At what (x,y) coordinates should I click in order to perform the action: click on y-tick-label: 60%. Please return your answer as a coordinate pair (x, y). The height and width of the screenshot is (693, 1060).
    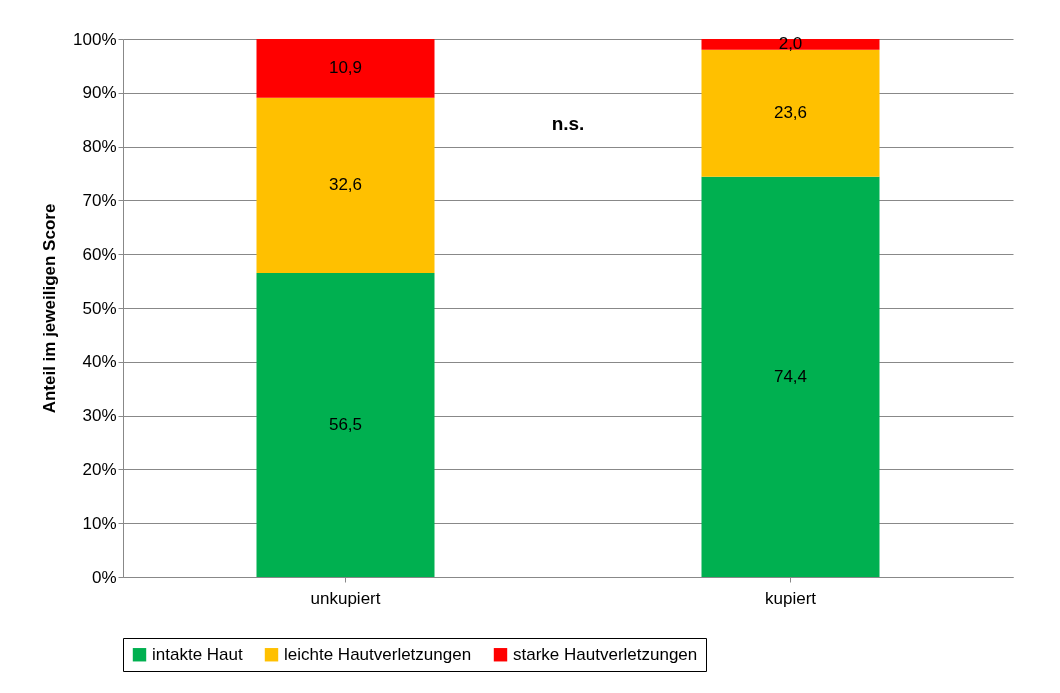
    Looking at the image, I should click on (99, 254).